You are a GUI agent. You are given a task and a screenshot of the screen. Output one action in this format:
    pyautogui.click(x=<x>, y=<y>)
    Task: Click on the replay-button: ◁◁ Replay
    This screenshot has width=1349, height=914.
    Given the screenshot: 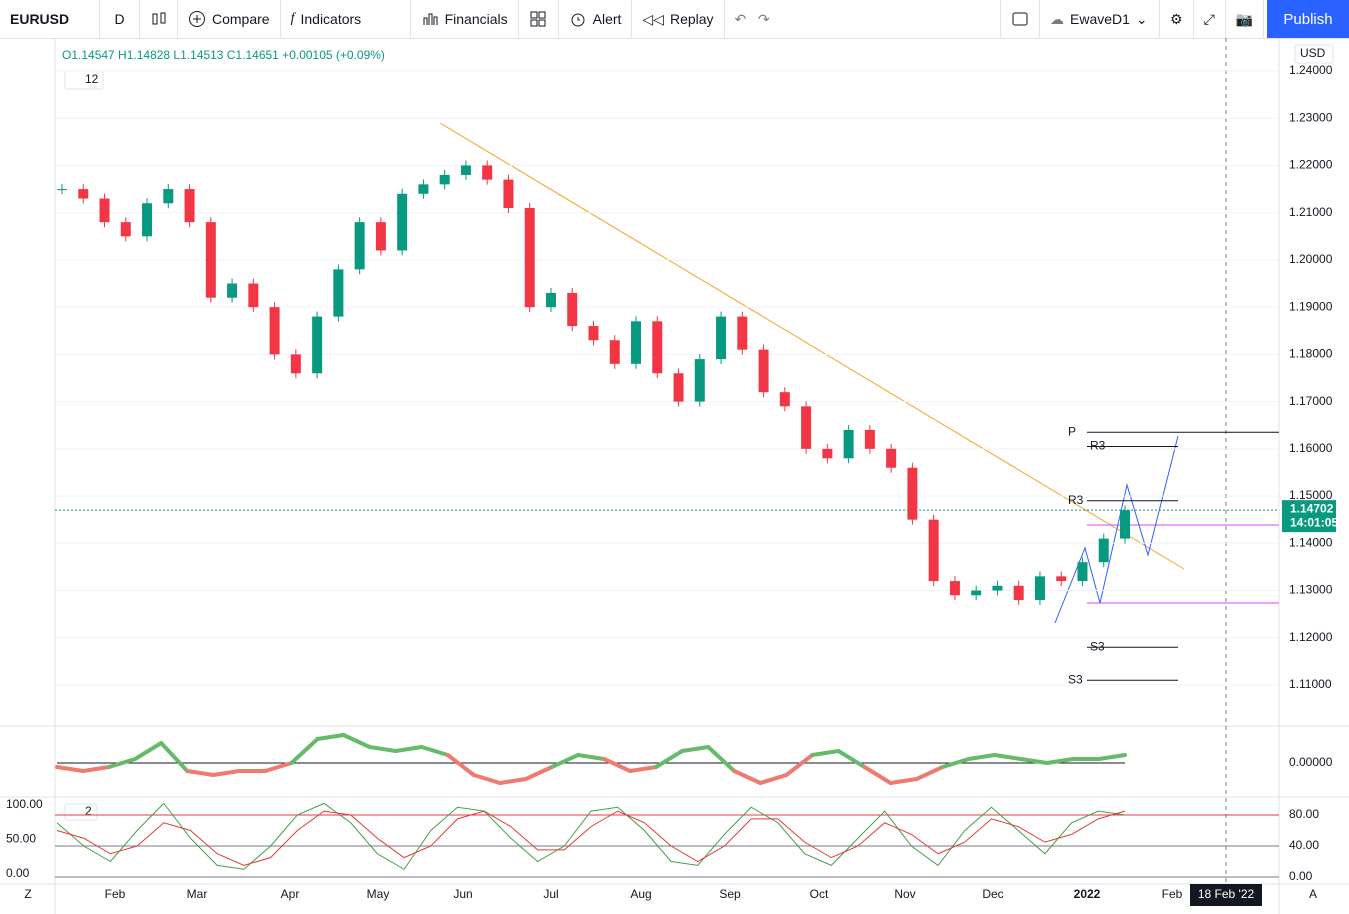 What is the action you would take?
    pyautogui.click(x=678, y=19)
    